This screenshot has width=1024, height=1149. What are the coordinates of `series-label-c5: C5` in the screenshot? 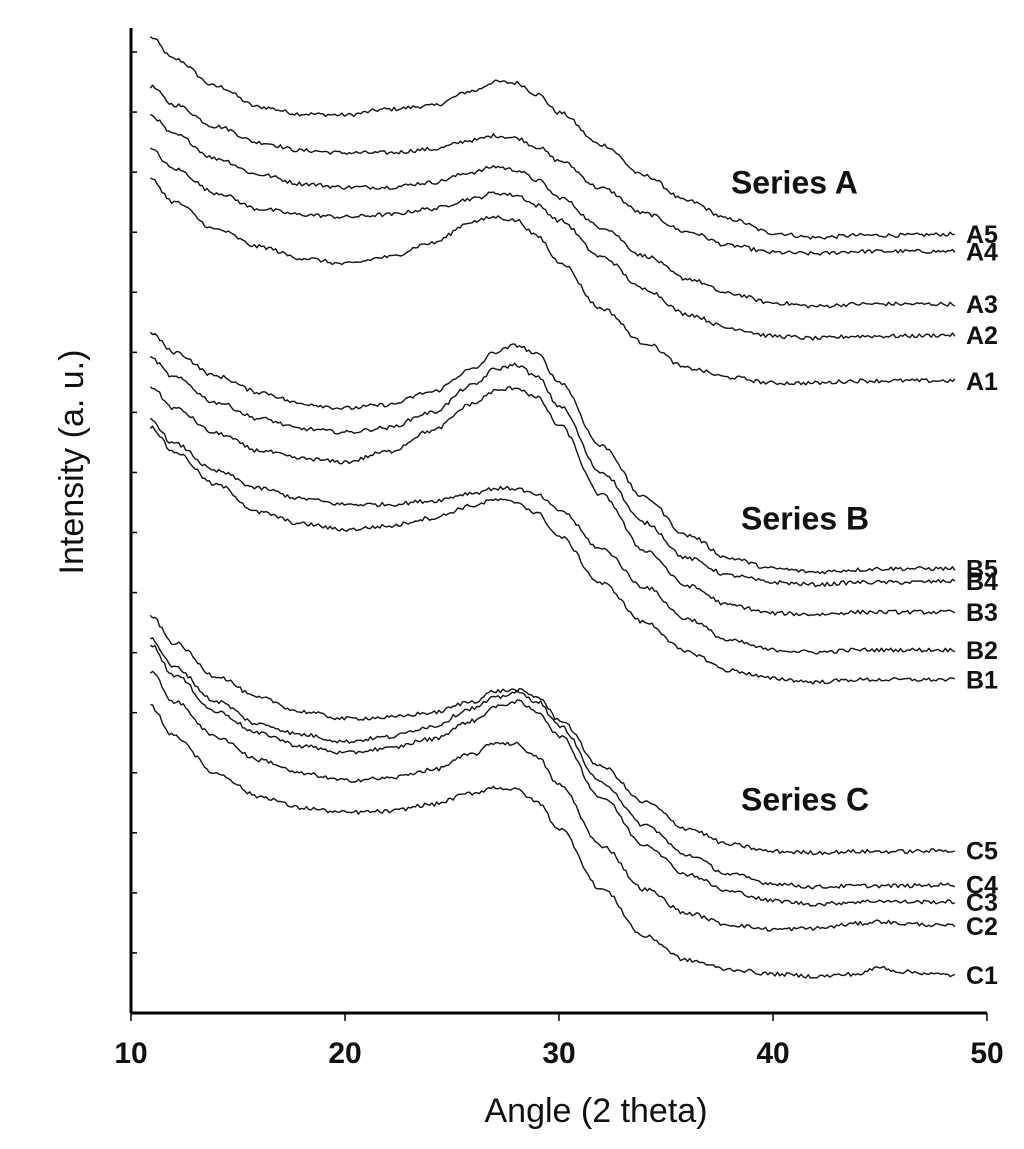 It's located at (982, 851).